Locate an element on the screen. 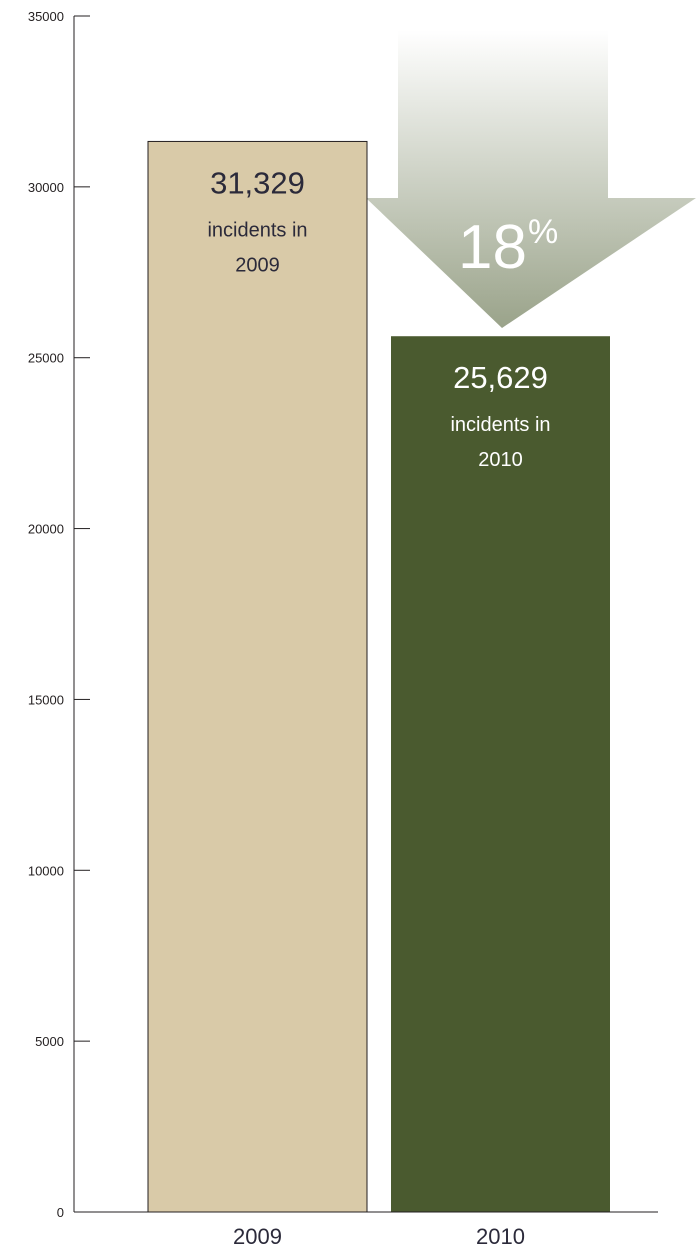  y-tick-label: 5000 is located at coordinates (49, 1041).